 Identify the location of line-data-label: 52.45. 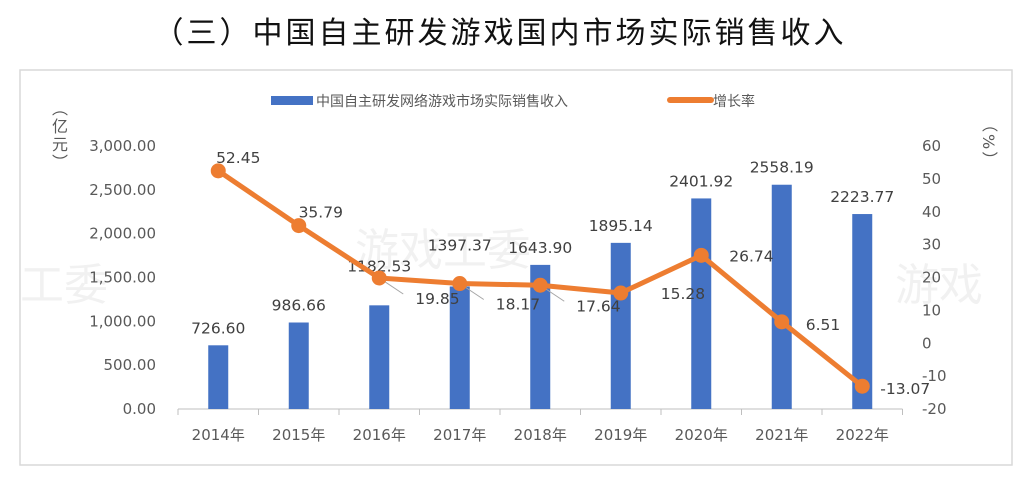
(238, 158).